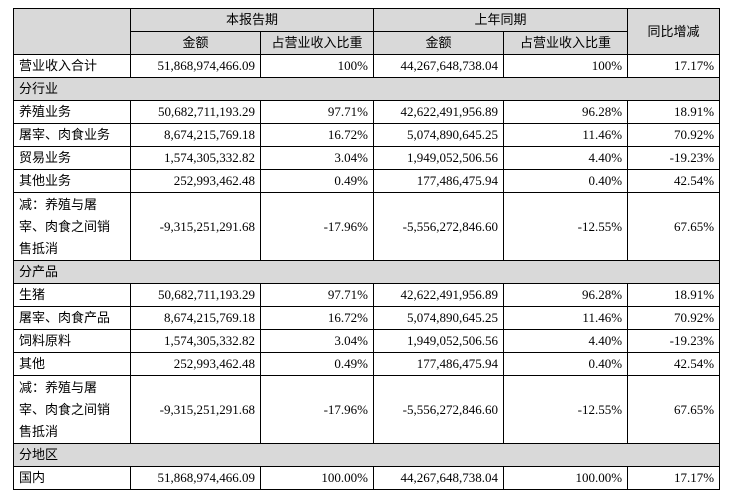 This screenshot has height=500, width=732. Describe the element at coordinates (252, 20) in the screenshot. I see `header-cell: 本报告期` at that location.